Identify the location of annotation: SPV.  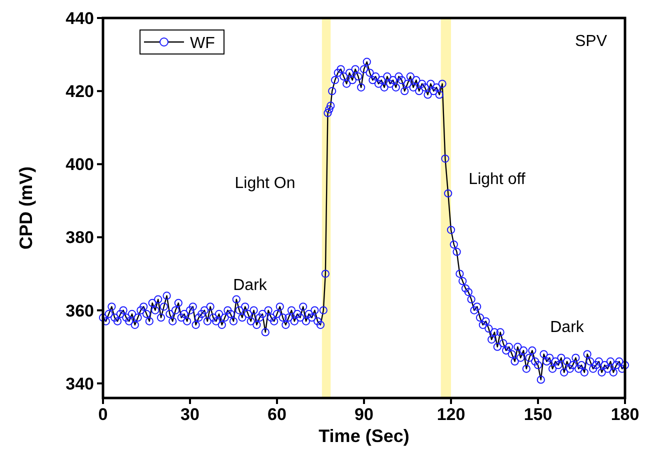
(591, 41).